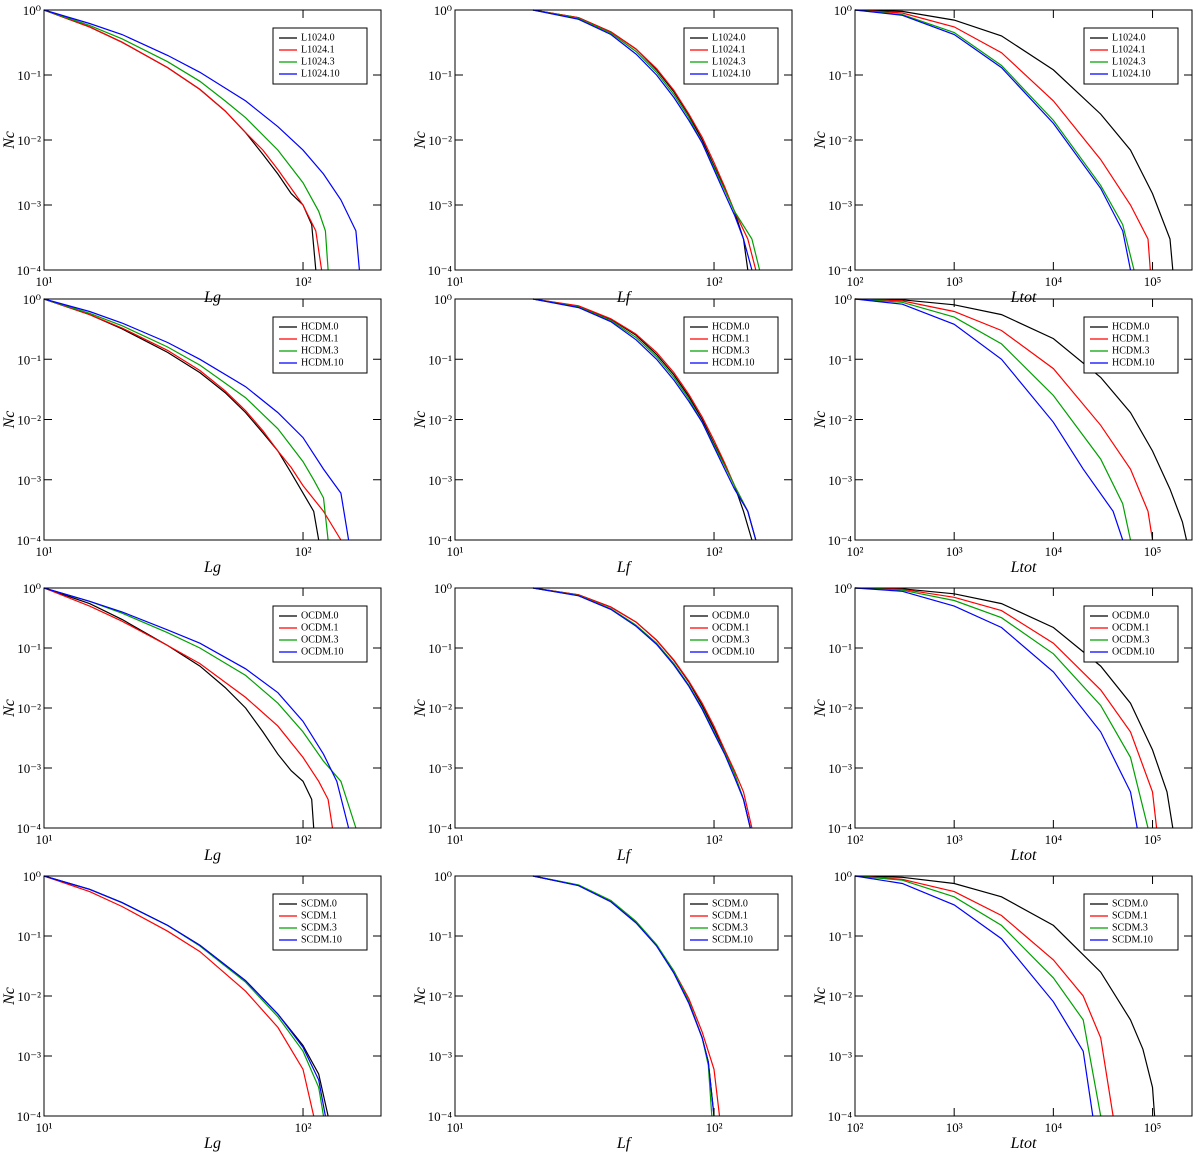 This screenshot has height=1153, width=1200. I want to click on legend-label: HCDM.10, so click(1133, 362).